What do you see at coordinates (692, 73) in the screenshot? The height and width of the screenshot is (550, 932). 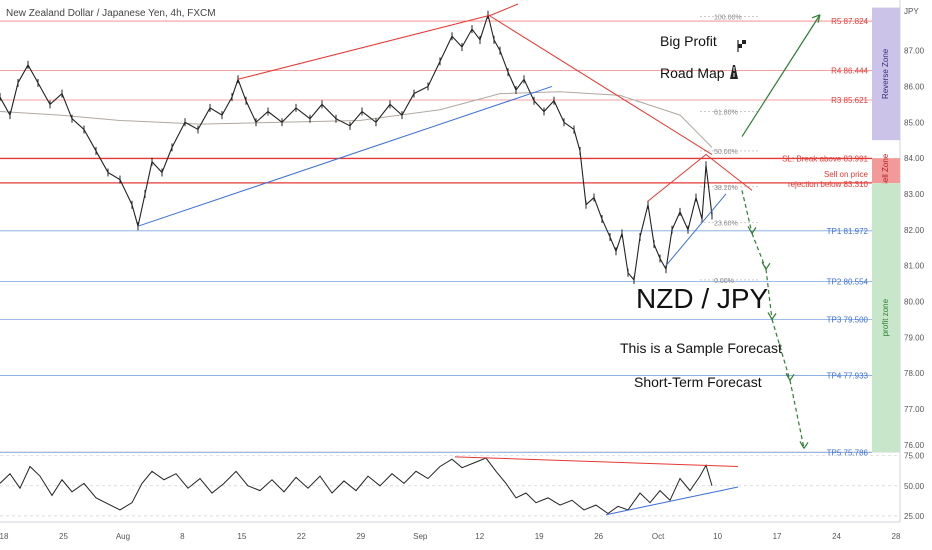 I see `road-map-label: Road Map` at bounding box center [692, 73].